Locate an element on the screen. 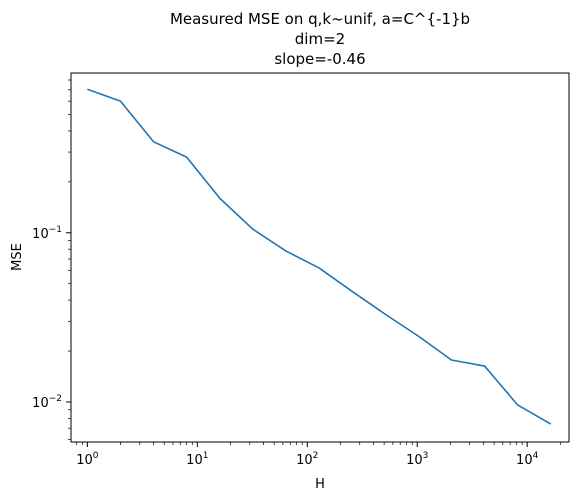  y-tick-label: 10⁻¹ is located at coordinates (47, 233).